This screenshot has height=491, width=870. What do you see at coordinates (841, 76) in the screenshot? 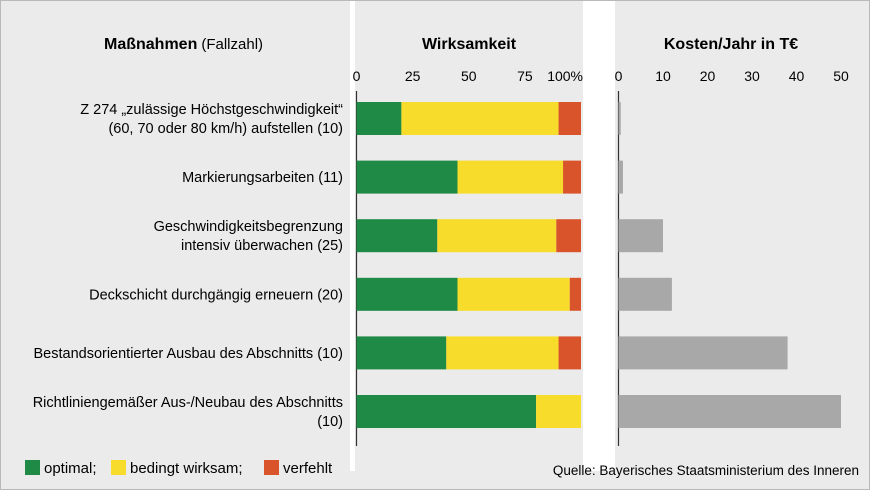
I see `cost-tick-label: 50` at bounding box center [841, 76].